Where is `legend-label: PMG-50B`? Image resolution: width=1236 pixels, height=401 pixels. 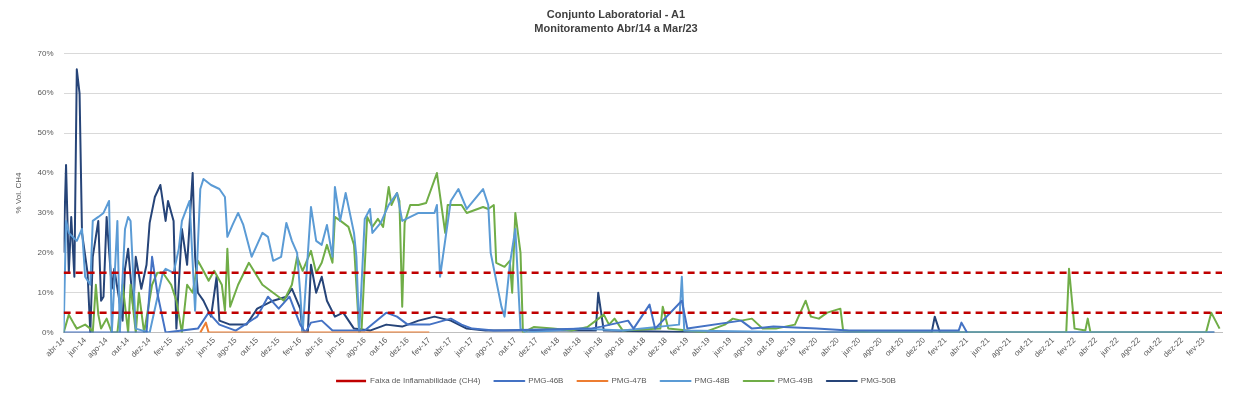
legend-label: PMG-50B is located at coordinates (878, 381).